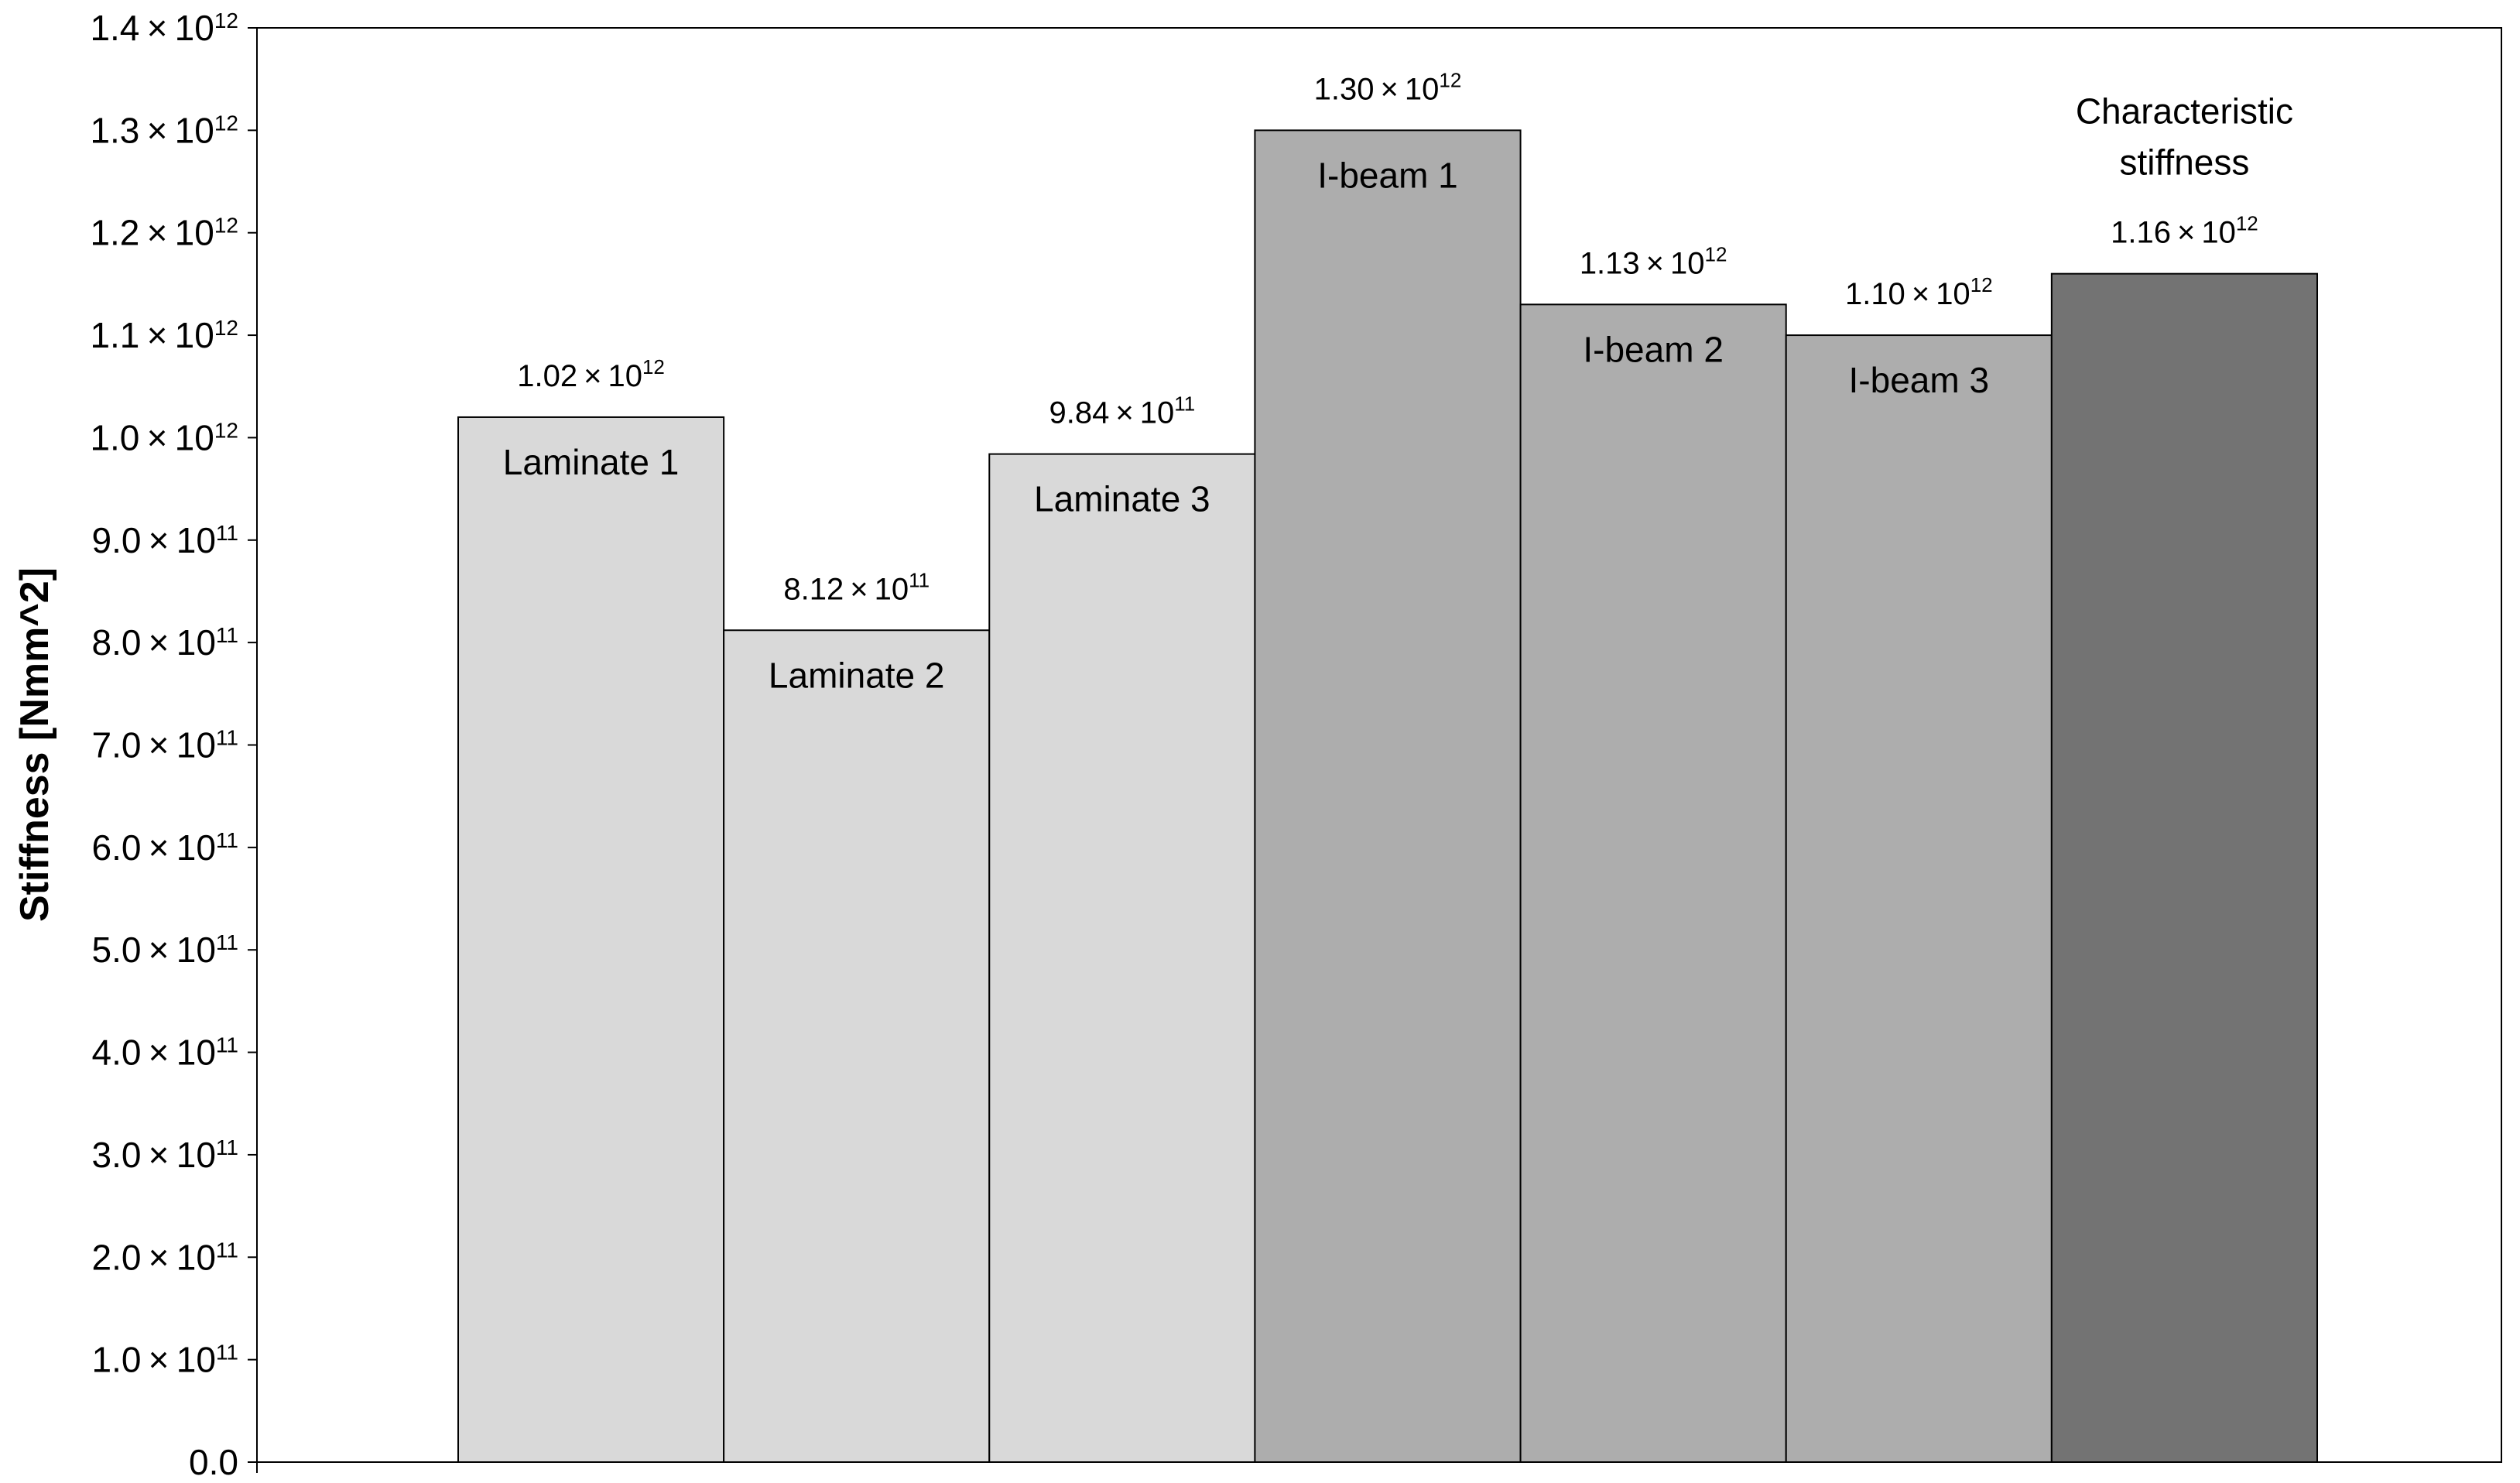 This screenshot has width=2520, height=1483. I want to click on bar-category-label: I-beam 2, so click(1654, 349).